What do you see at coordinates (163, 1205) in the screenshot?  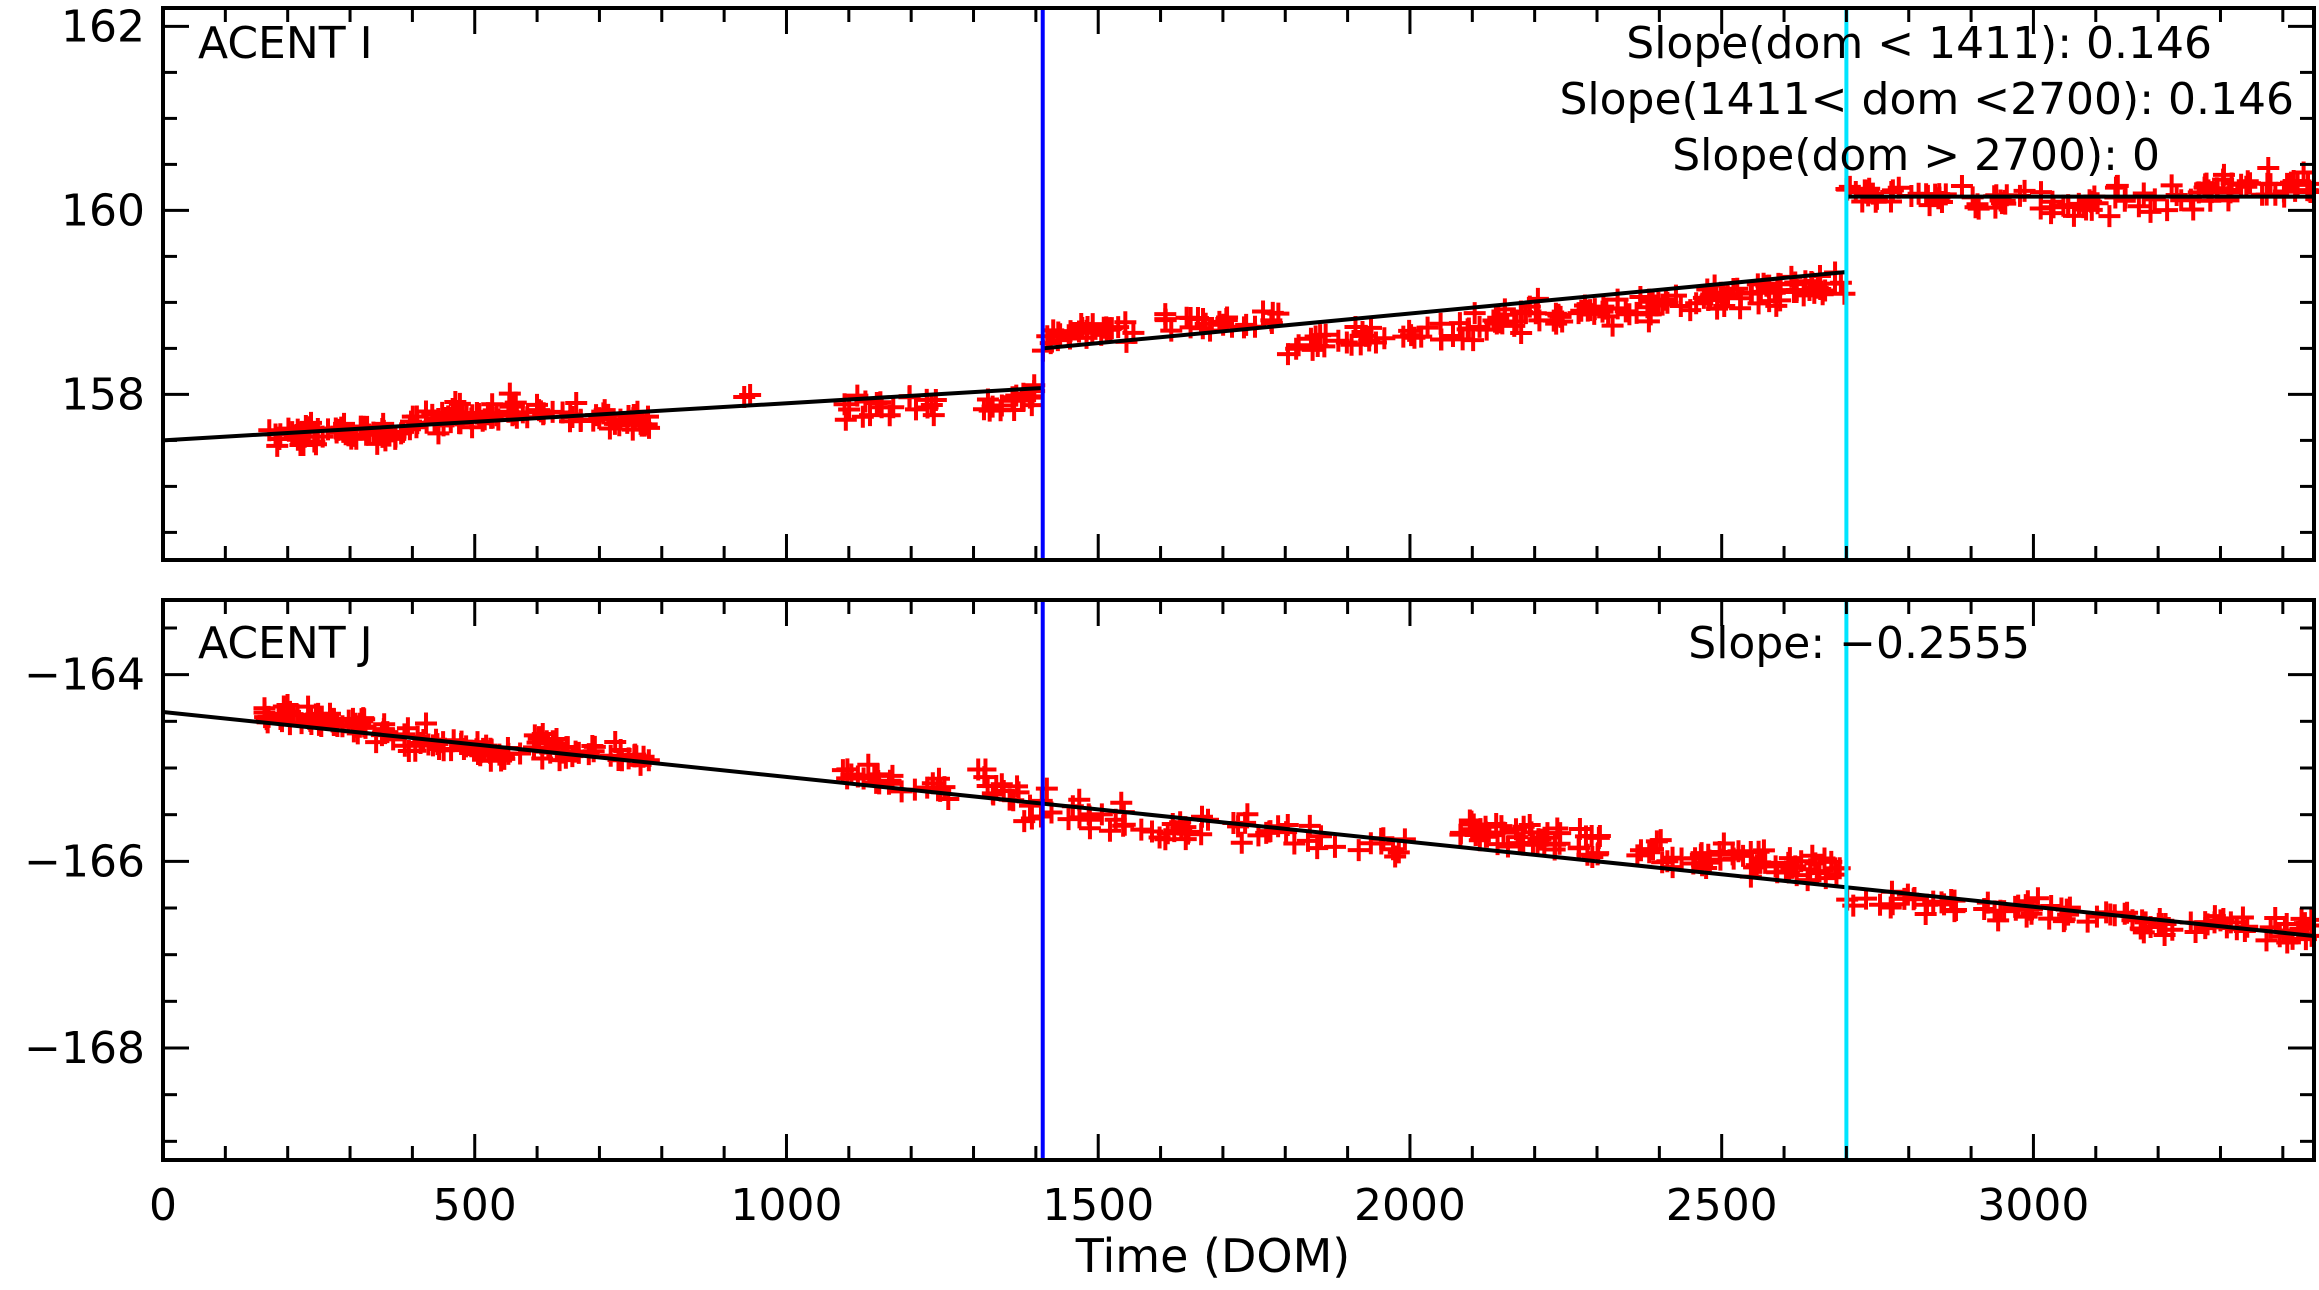 I see `x-tick-label: 0` at bounding box center [163, 1205].